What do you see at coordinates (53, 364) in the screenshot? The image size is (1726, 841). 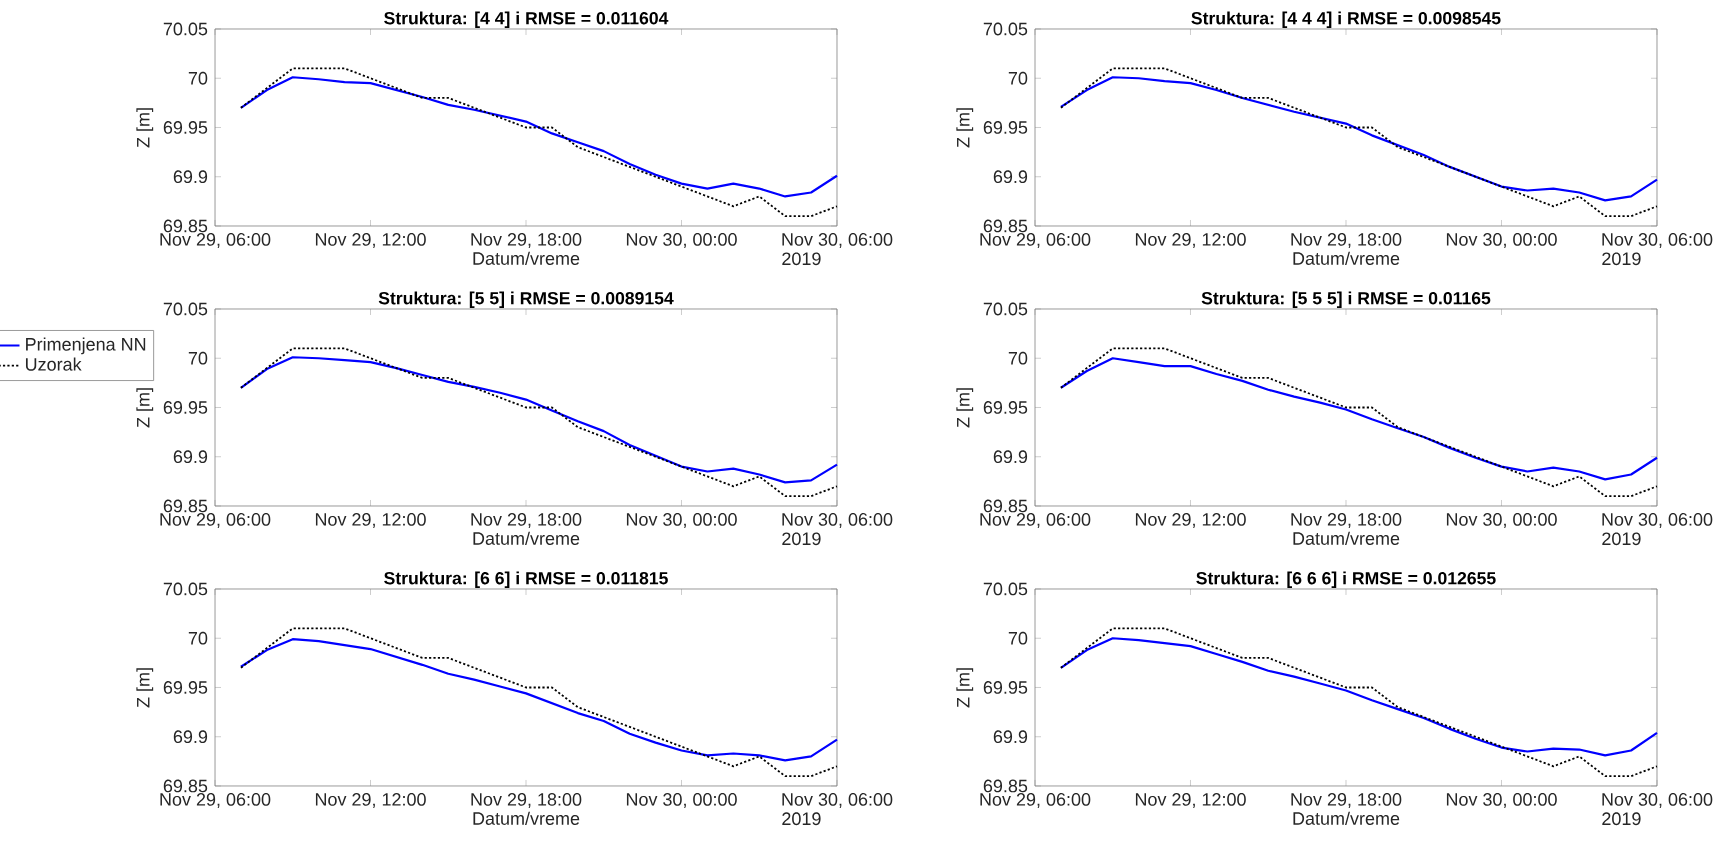 I see `legend-label: Uzorak` at bounding box center [53, 364].